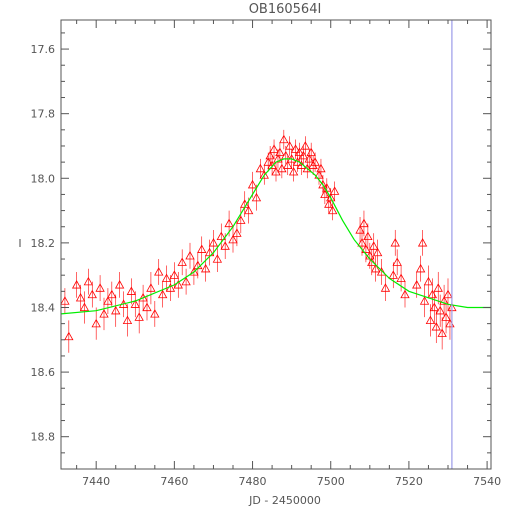 The image size is (510, 510). I want to click on y-tick-label: 18.0, so click(43, 178).